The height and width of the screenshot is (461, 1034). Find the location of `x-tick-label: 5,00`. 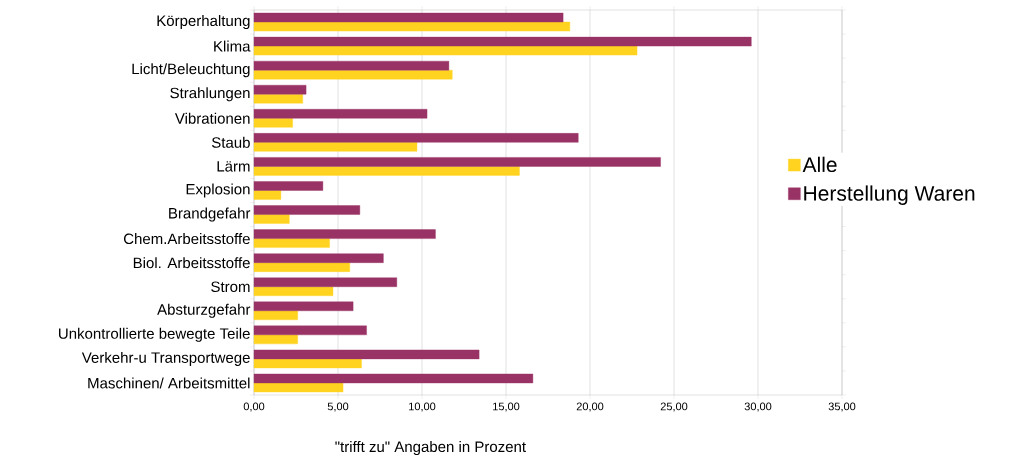

x-tick-label: 5,00 is located at coordinates (338, 407).